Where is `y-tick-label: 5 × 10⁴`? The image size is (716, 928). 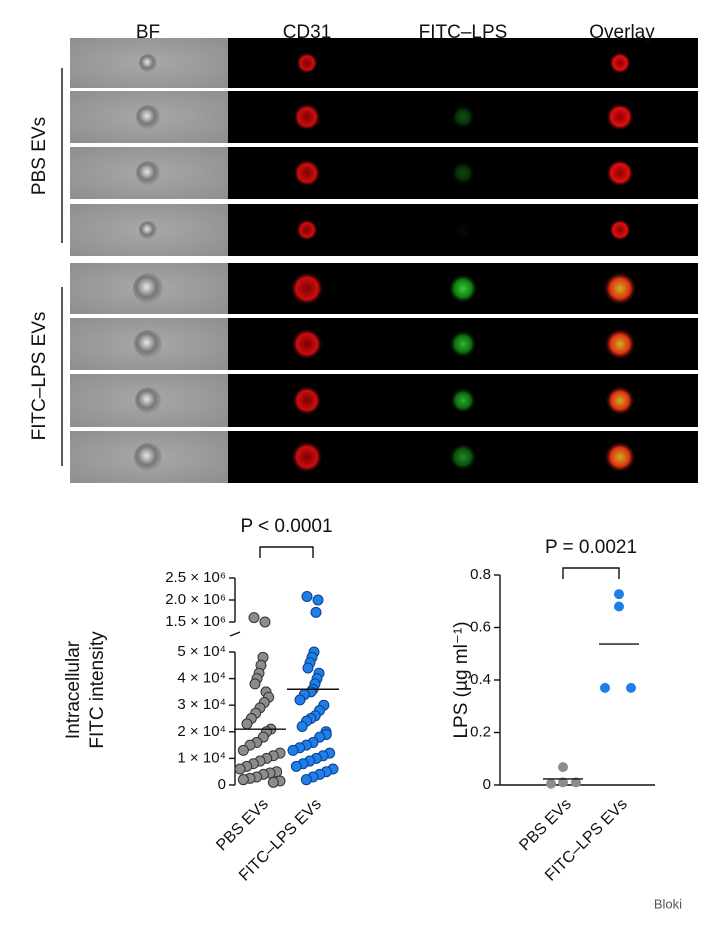
y-tick-label: 5 × 10⁴ is located at coordinates (201, 651).